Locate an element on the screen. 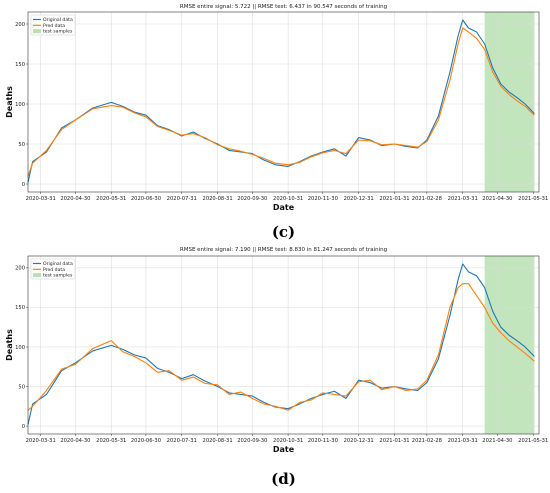 This screenshot has height=493, width=550. chart-d-xtick-label: 2020-10-31 is located at coordinates (288, 441).